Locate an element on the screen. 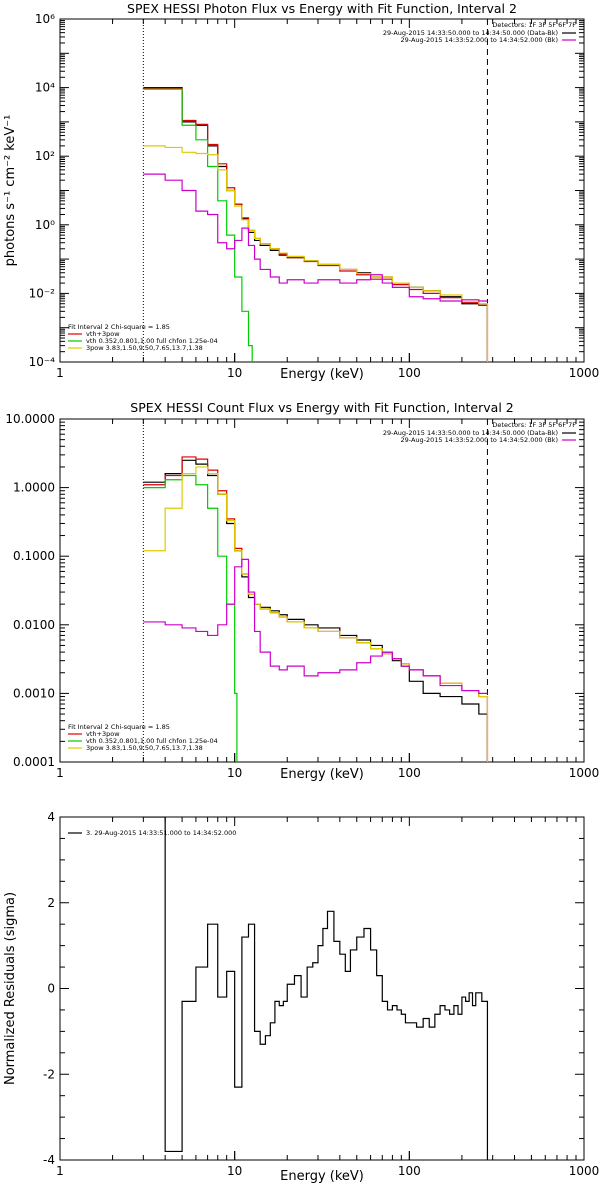 The width and height of the screenshot is (600, 1200). y-tick-label: 10² is located at coordinates (45, 156).